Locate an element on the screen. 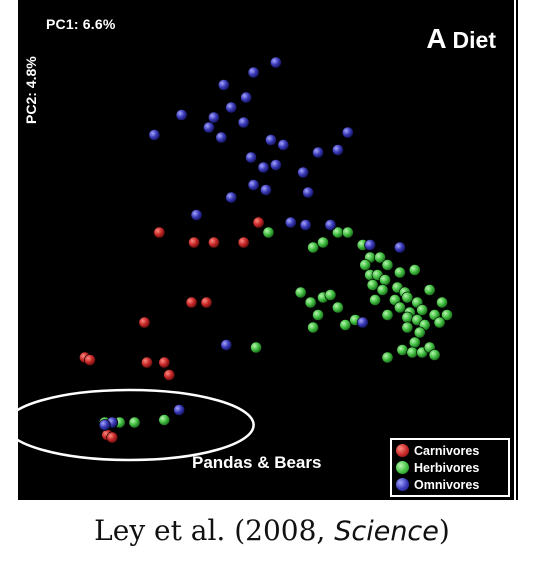  legend-label: Herbivores is located at coordinates (447, 467).